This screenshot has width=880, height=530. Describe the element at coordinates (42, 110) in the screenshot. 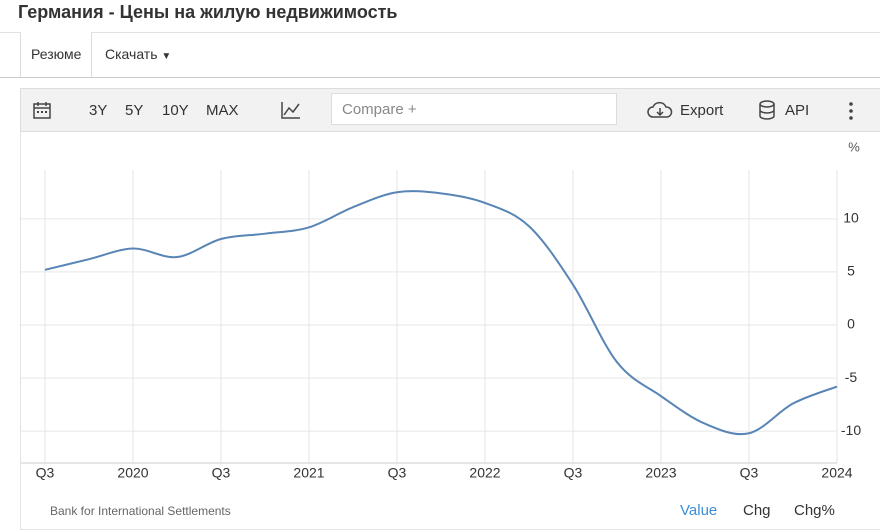

I see `calendar-icon` at that location.